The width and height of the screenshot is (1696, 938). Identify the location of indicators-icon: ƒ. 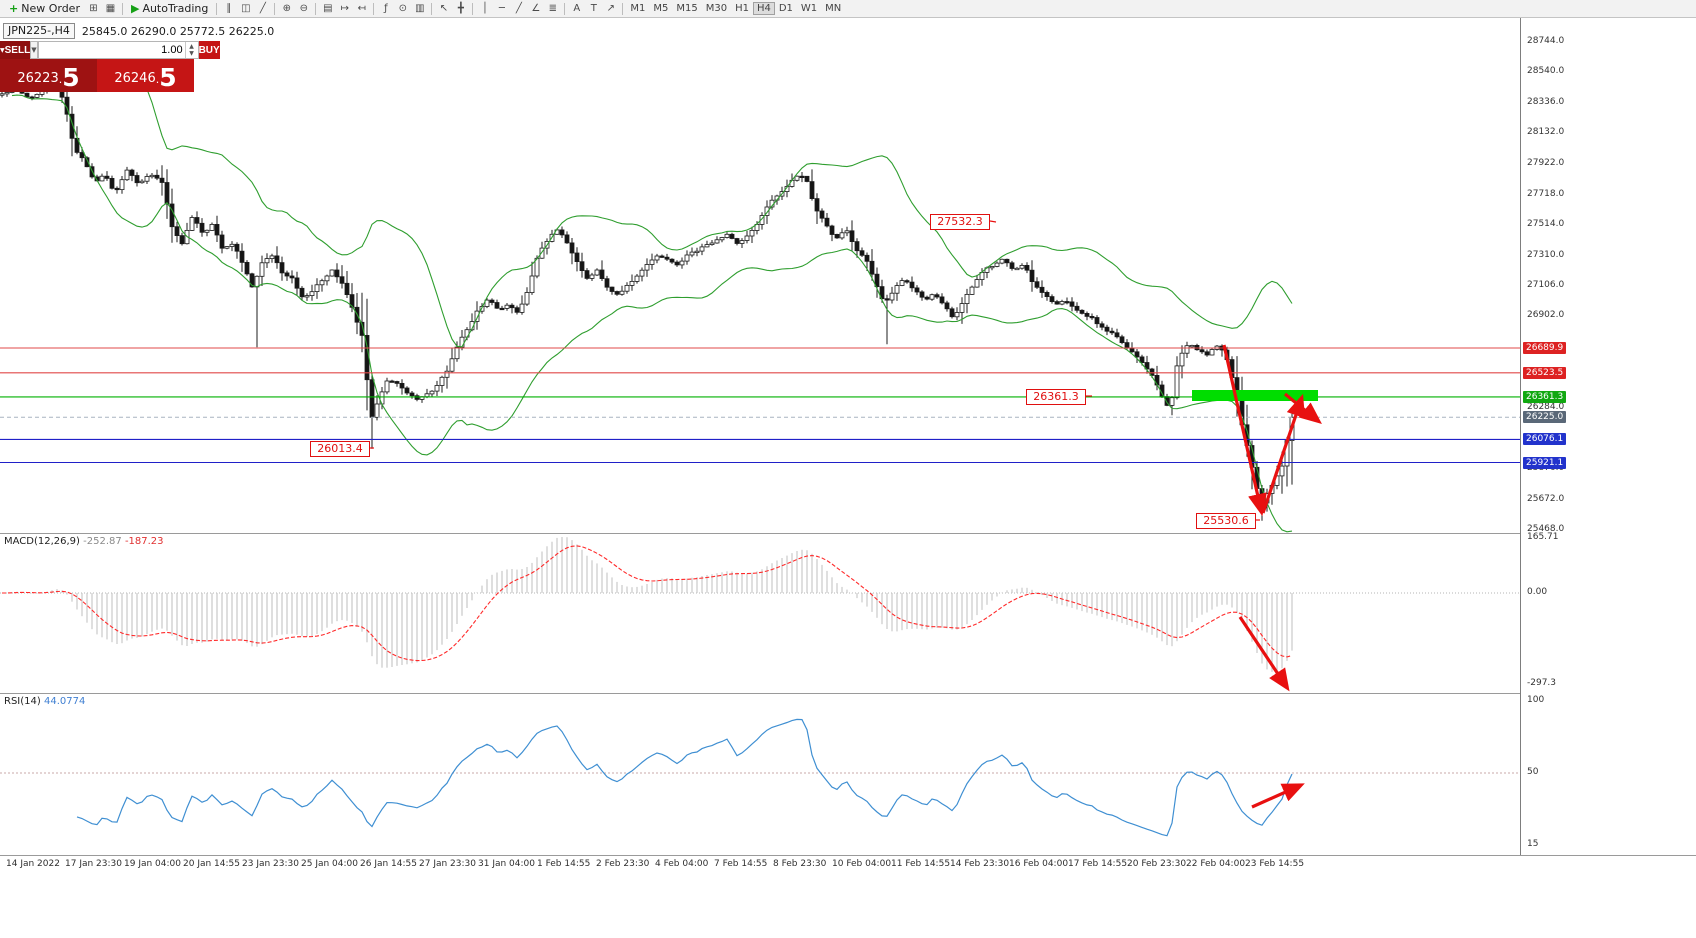
(386, 8).